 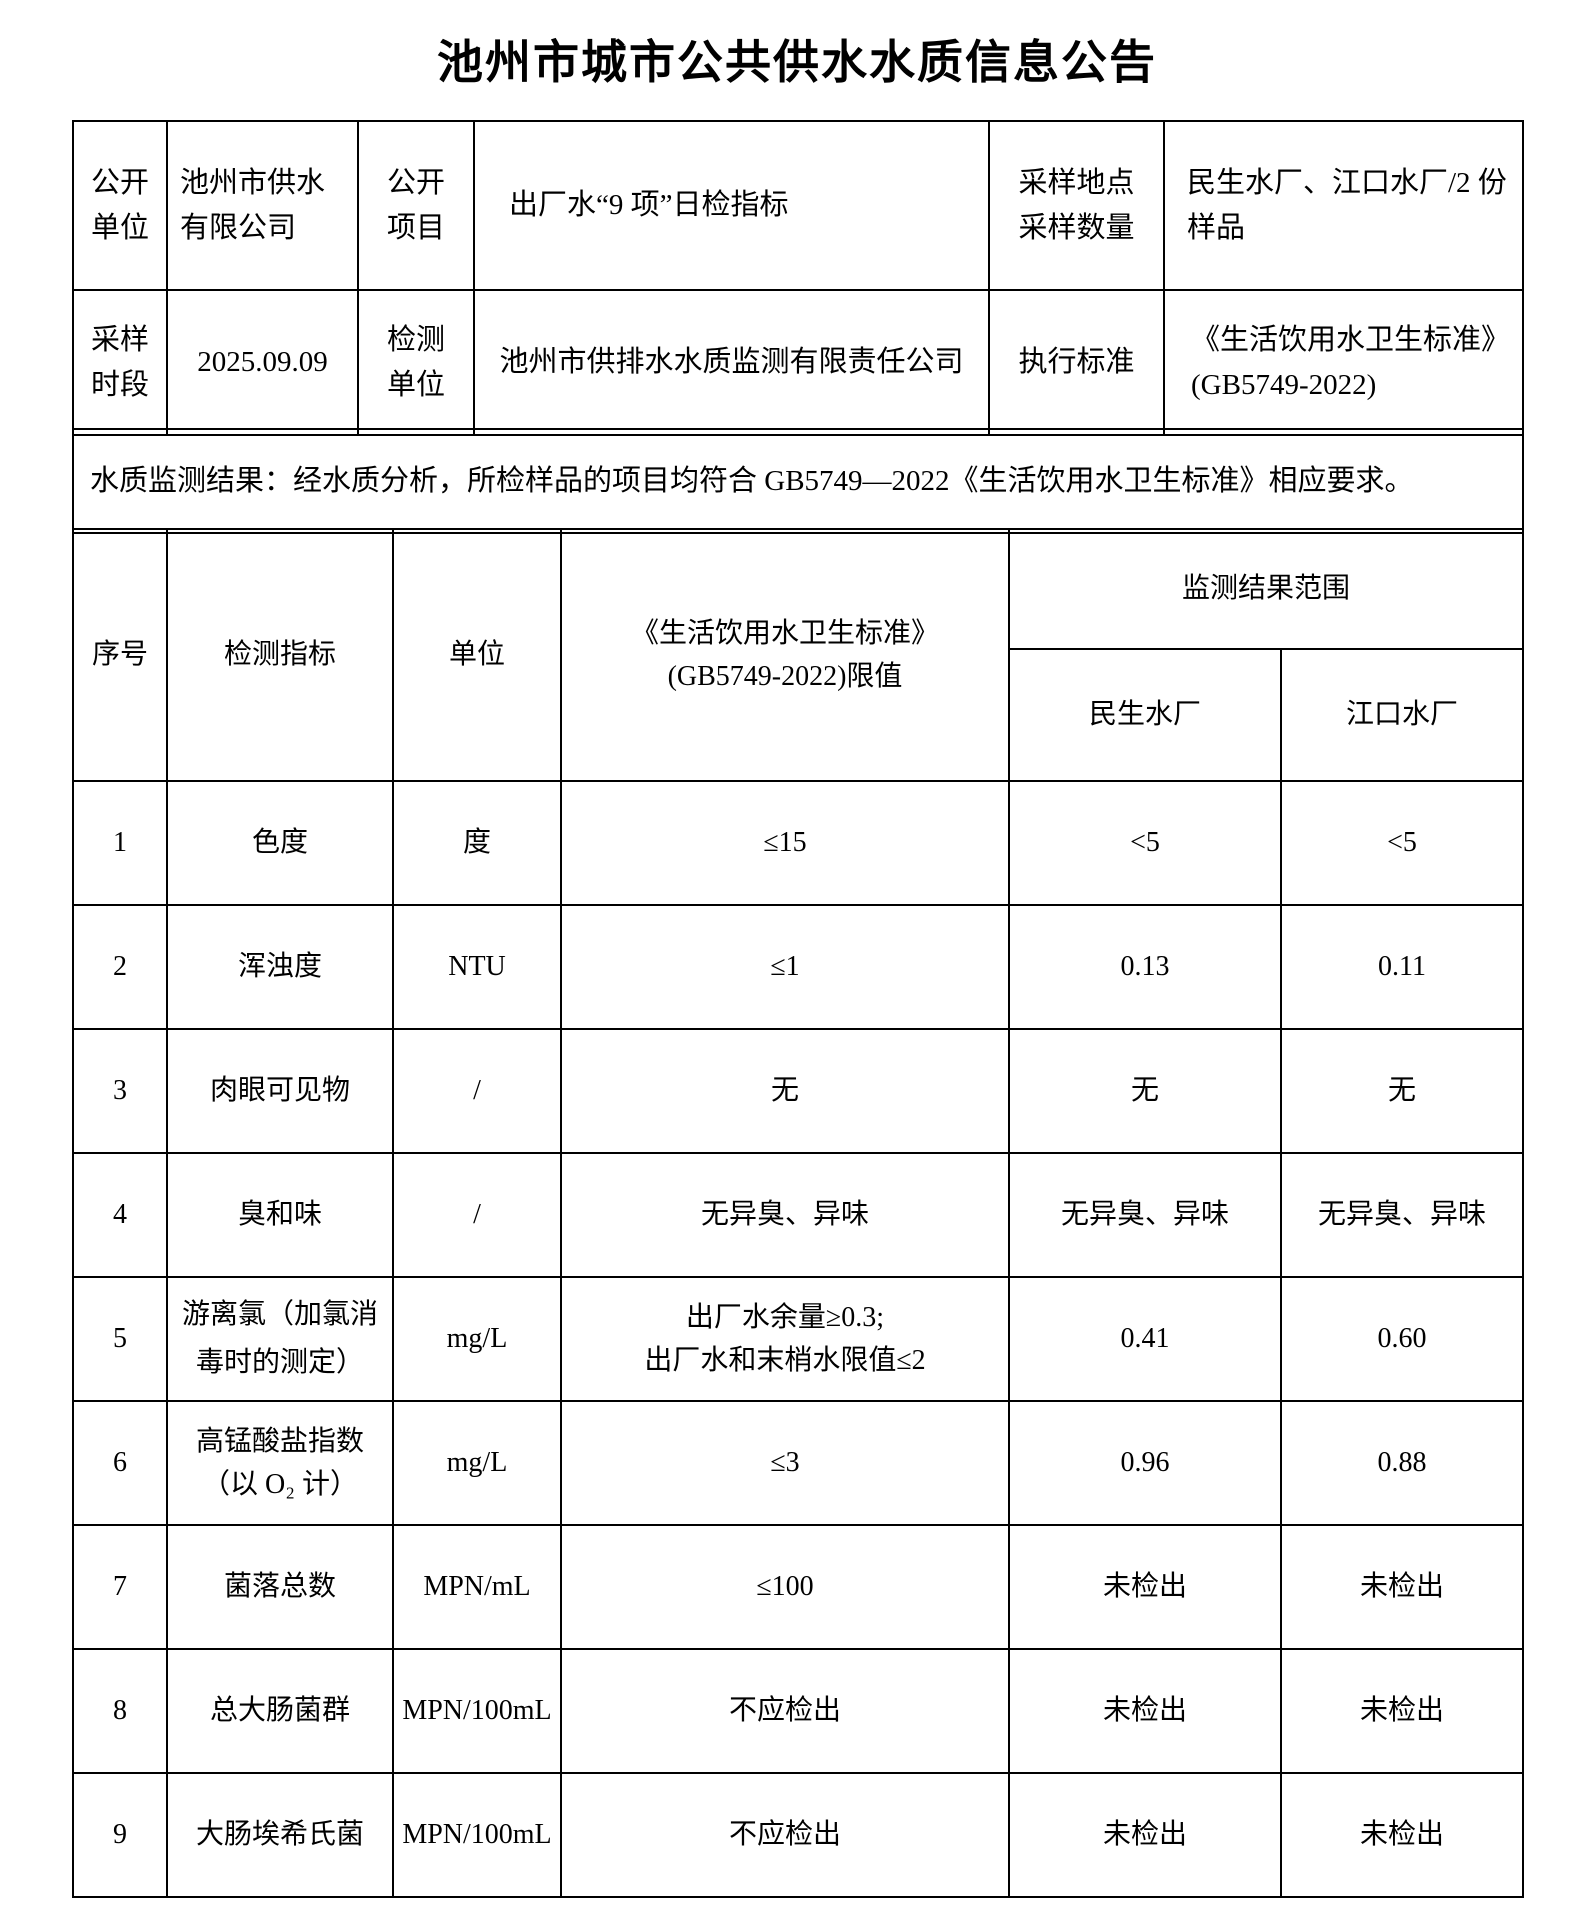 I want to click on cell-seq: 5, so click(x=120, y=1339).